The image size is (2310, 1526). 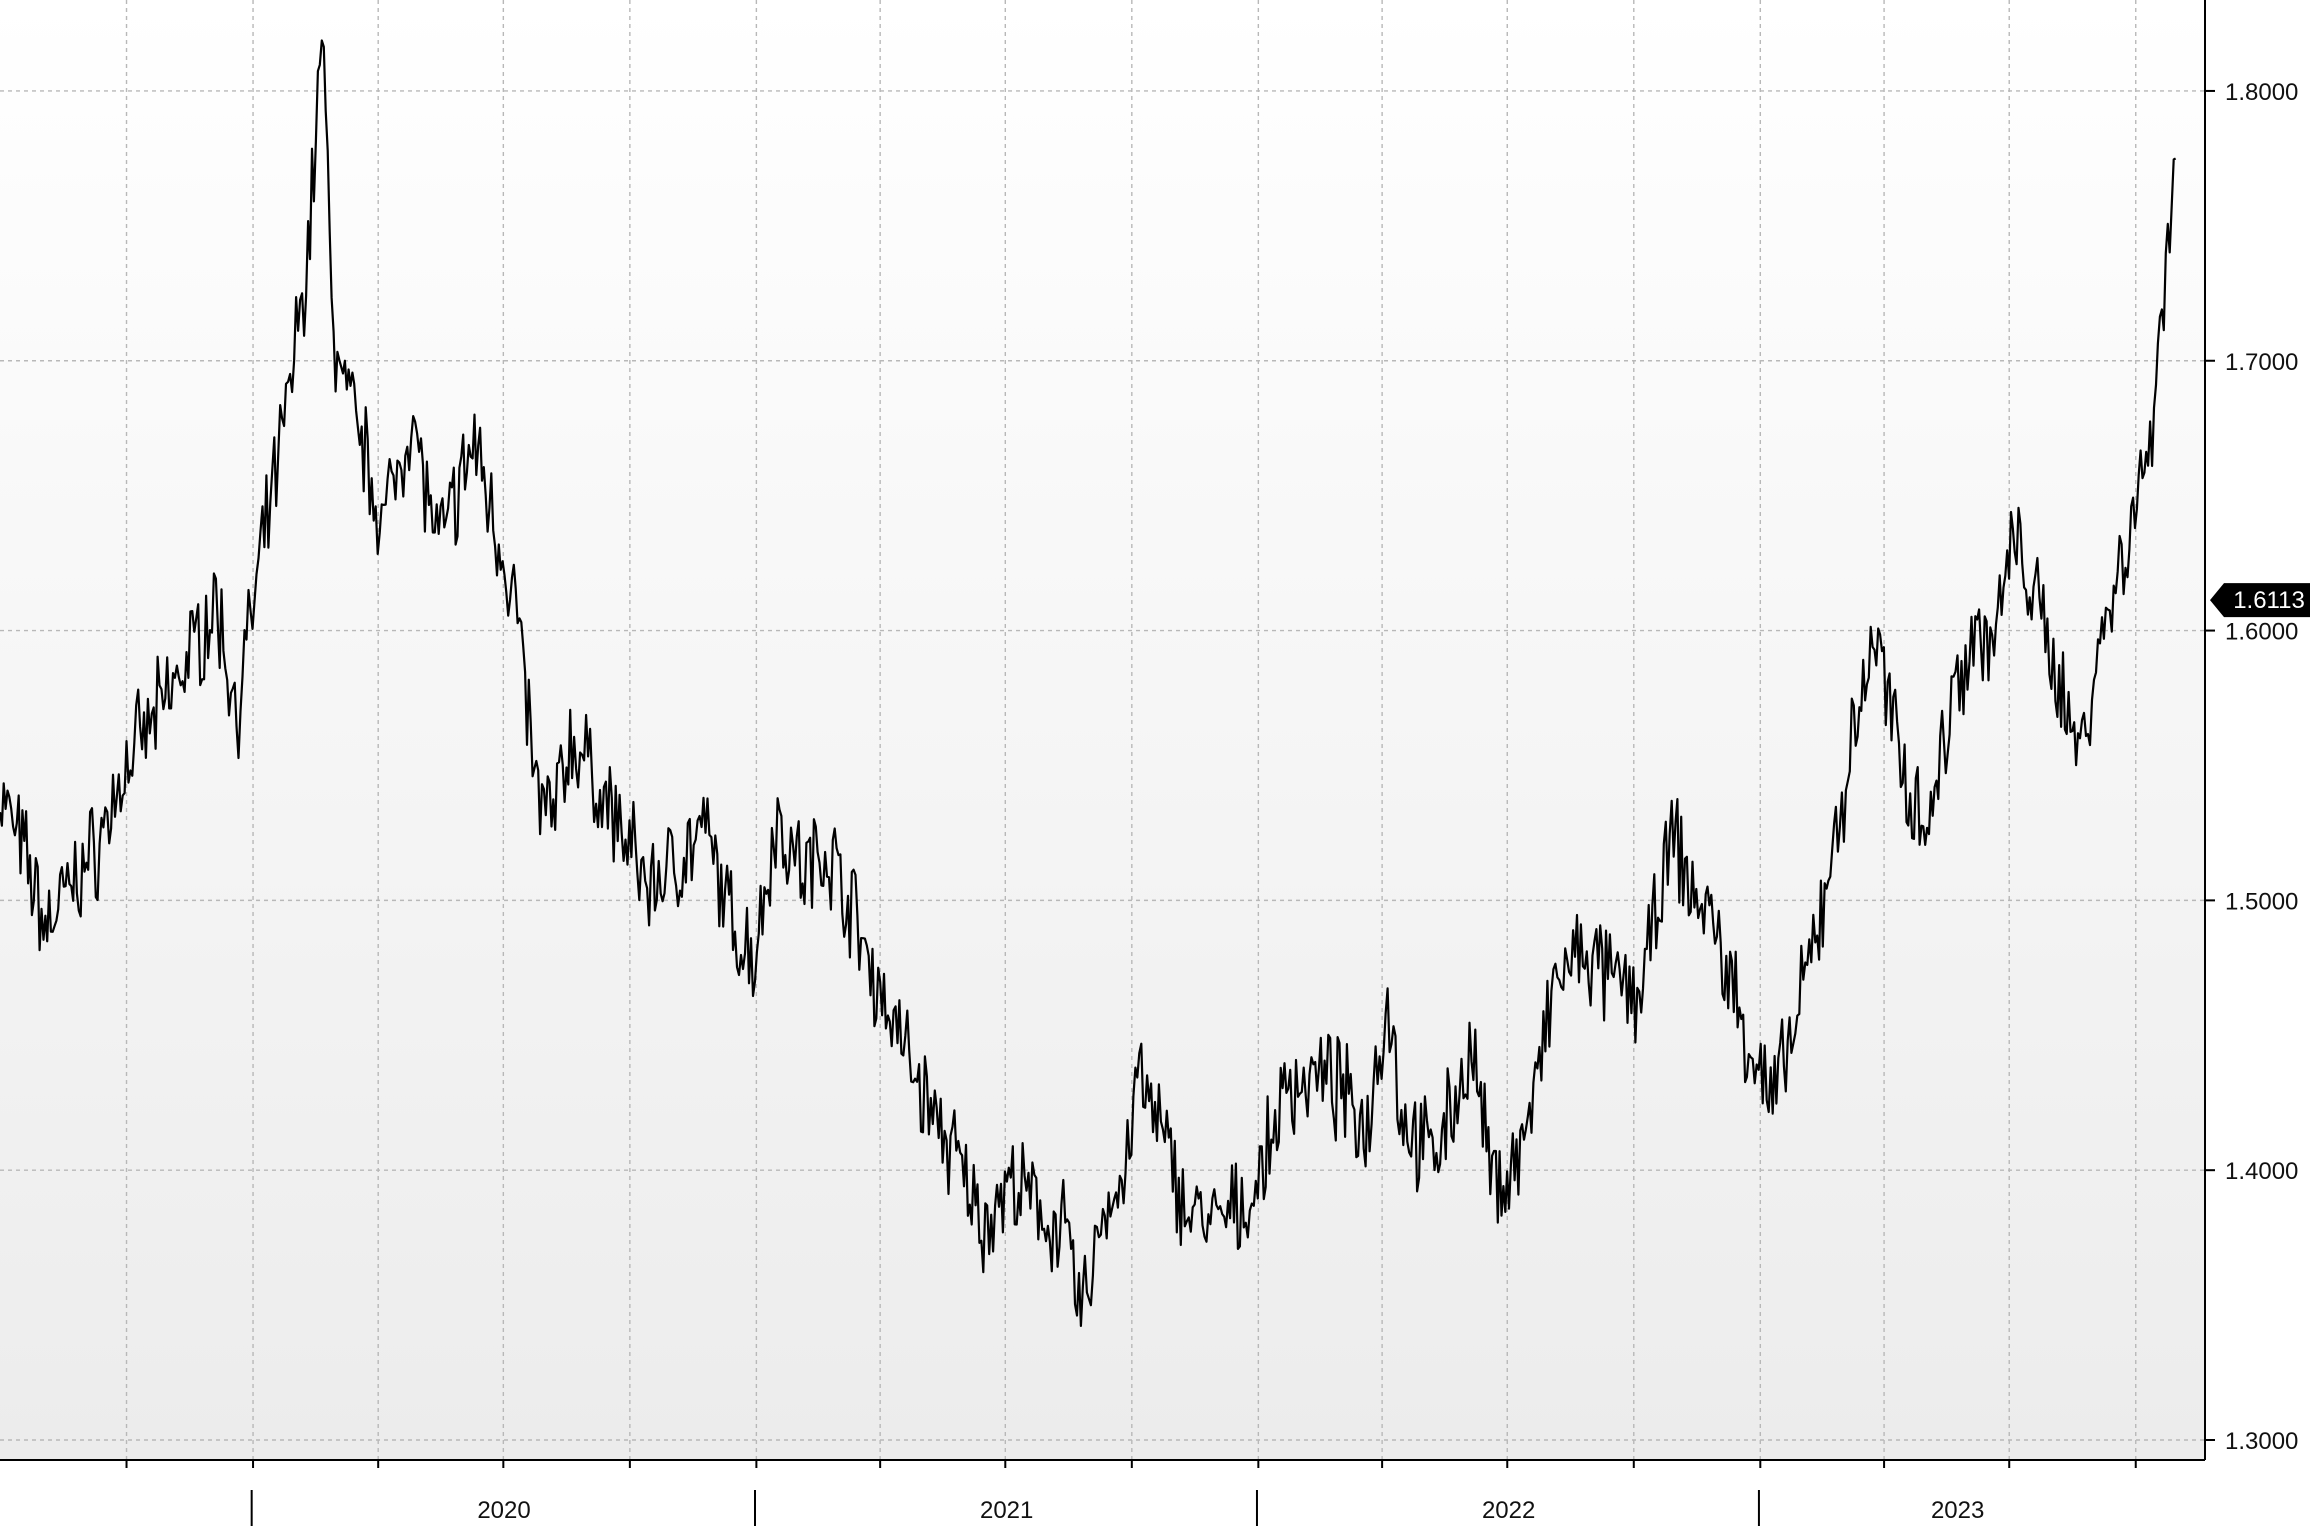 What do you see at coordinates (2261, 1441) in the screenshot?
I see `y-tick-label: 1.3000` at bounding box center [2261, 1441].